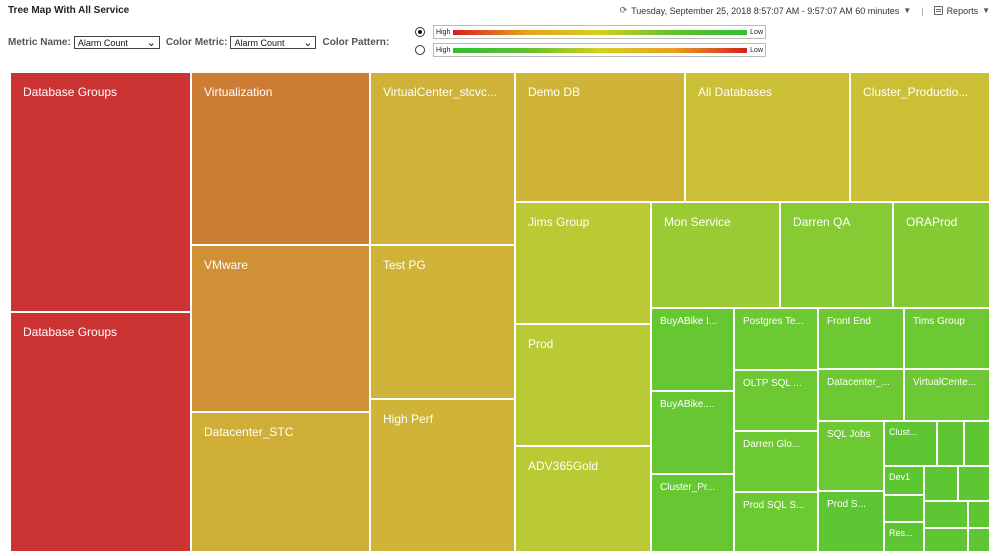 This screenshot has width=998, height=556. What do you see at coordinates (280, 328) in the screenshot?
I see `treemap-tile: VMware` at bounding box center [280, 328].